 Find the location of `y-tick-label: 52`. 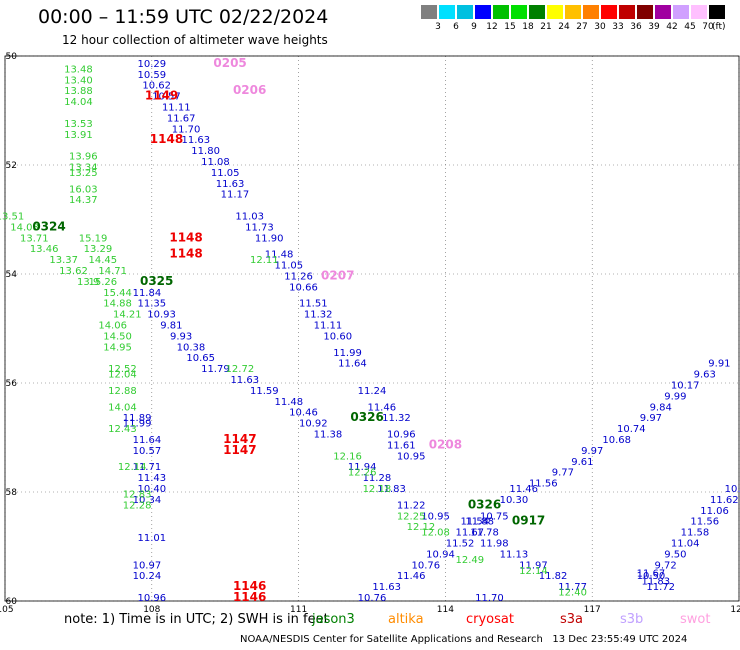

y-tick-label: 52 is located at coordinates (11, 166).